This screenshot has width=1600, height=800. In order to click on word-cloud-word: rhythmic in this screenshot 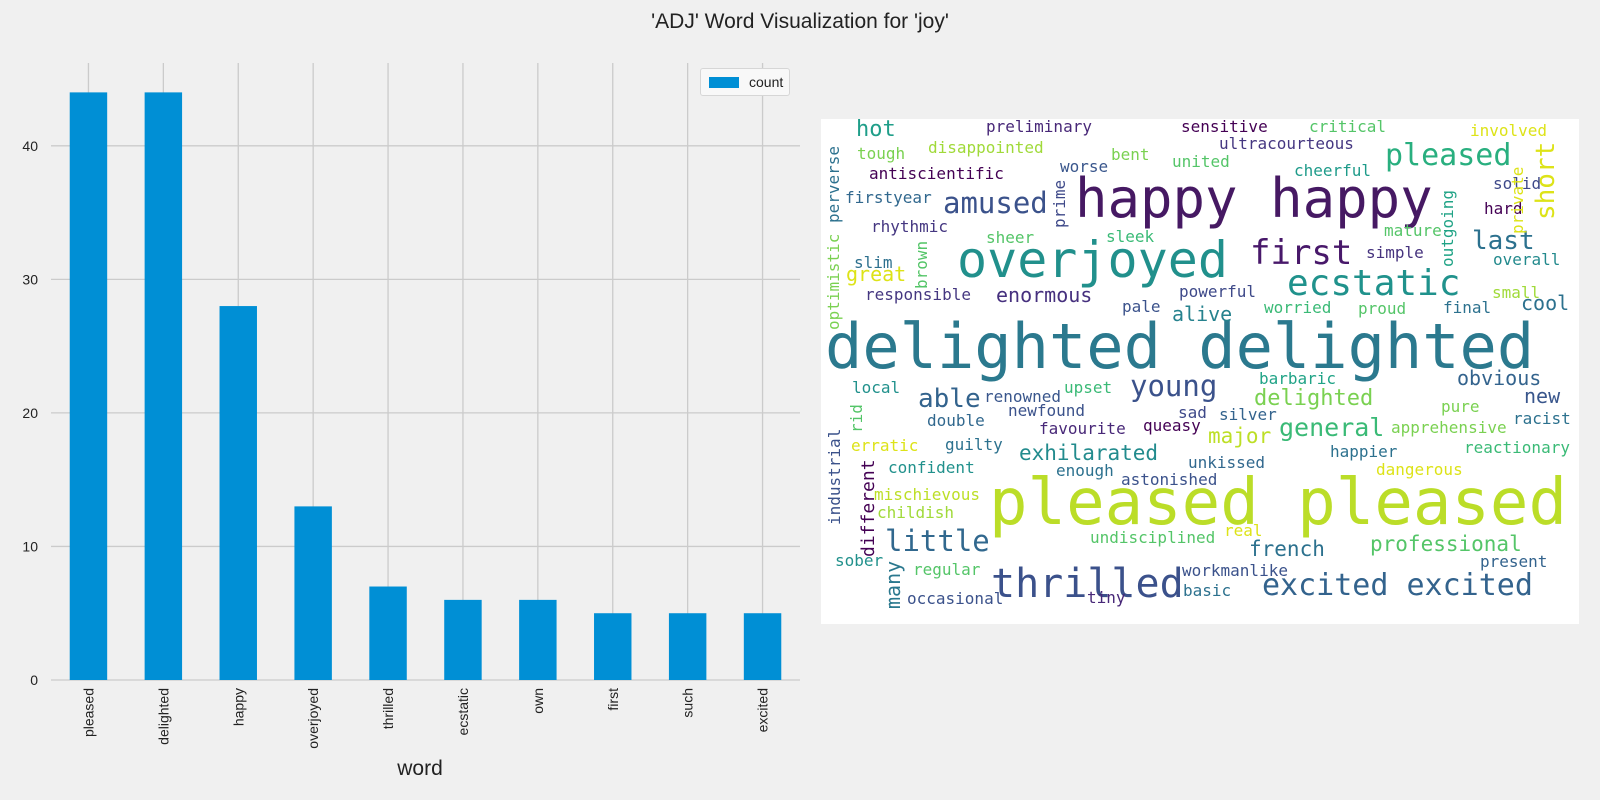, I will do `click(910, 226)`.